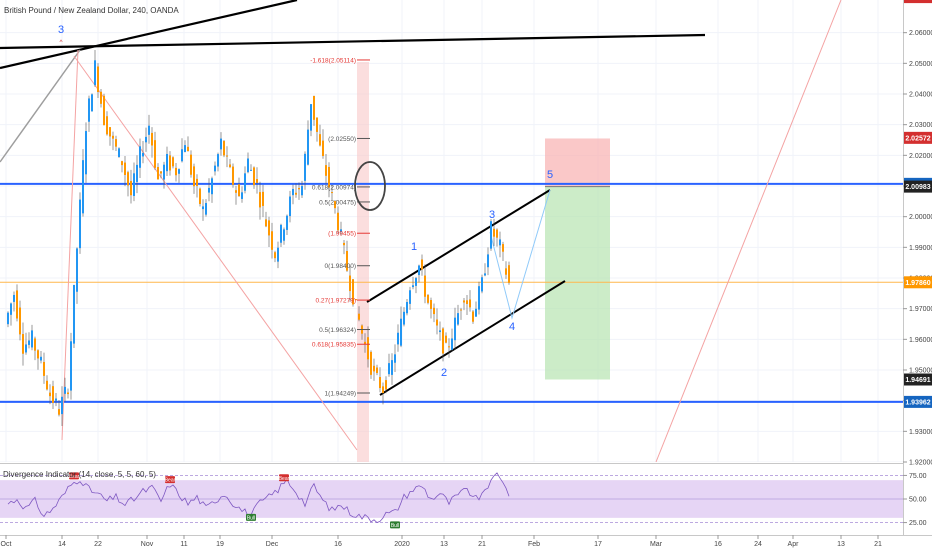 Image resolution: width=932 pixels, height=550 pixels. Describe the element at coordinates (920, 33) in the screenshot. I see `y-tick-label: 2.06000` at that location.